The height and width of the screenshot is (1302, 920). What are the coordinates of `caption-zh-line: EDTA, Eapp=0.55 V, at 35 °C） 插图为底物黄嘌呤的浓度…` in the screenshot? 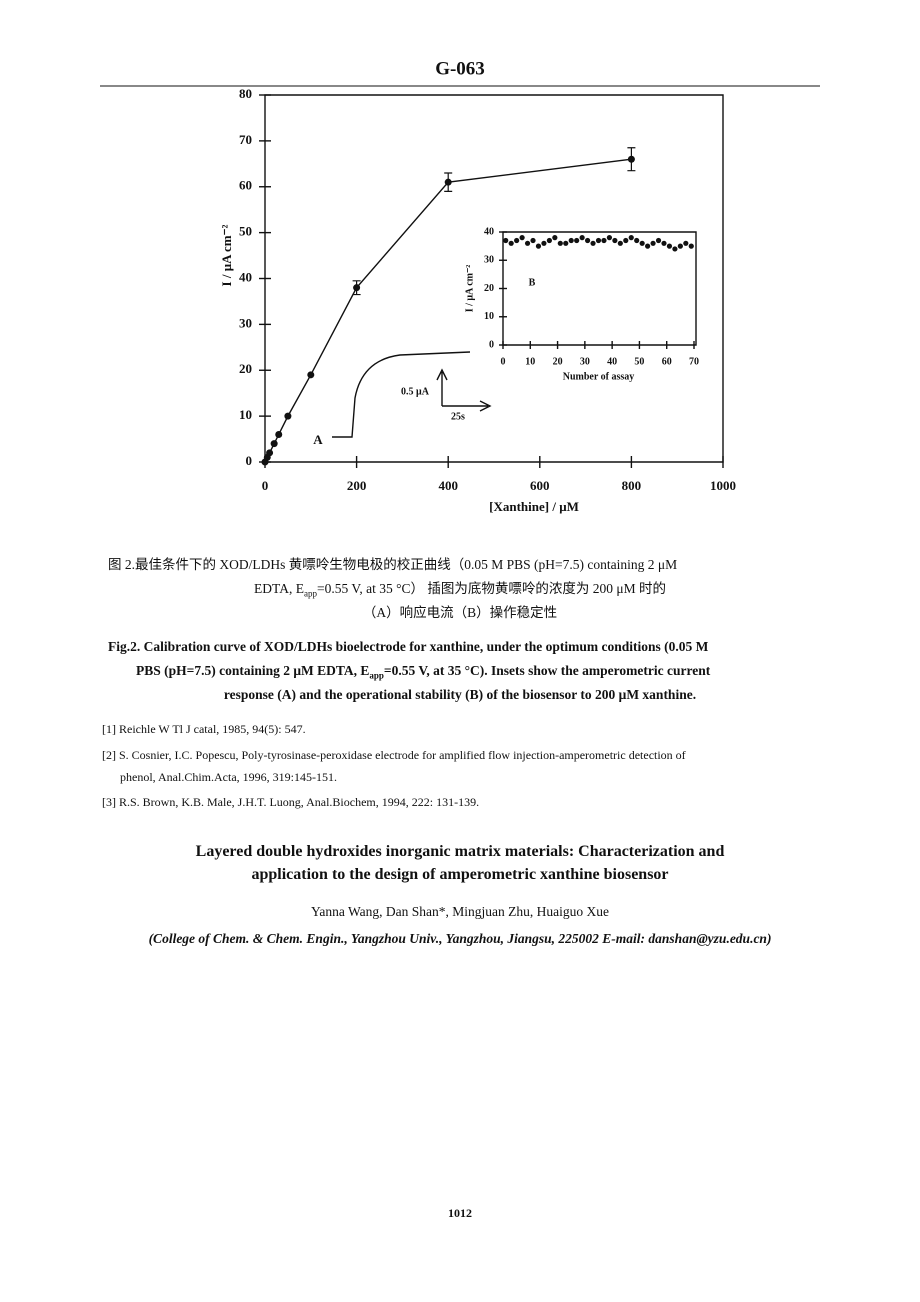 It's located at (460, 590).